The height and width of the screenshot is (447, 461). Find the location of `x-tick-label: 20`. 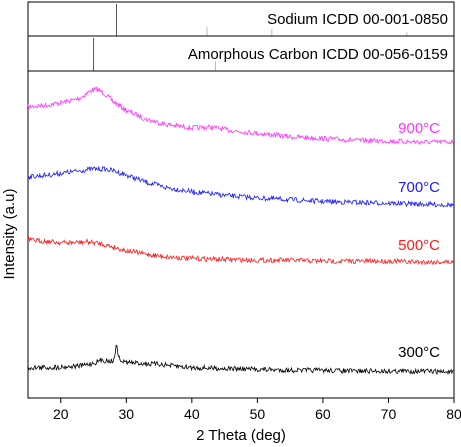

x-tick-label: 20 is located at coordinates (61, 414).